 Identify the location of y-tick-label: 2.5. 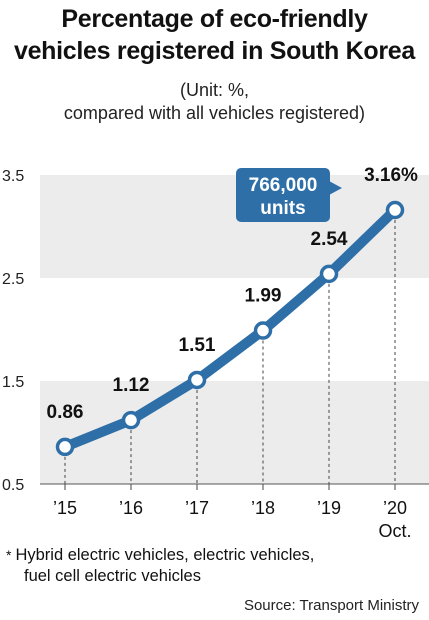
(13, 279).